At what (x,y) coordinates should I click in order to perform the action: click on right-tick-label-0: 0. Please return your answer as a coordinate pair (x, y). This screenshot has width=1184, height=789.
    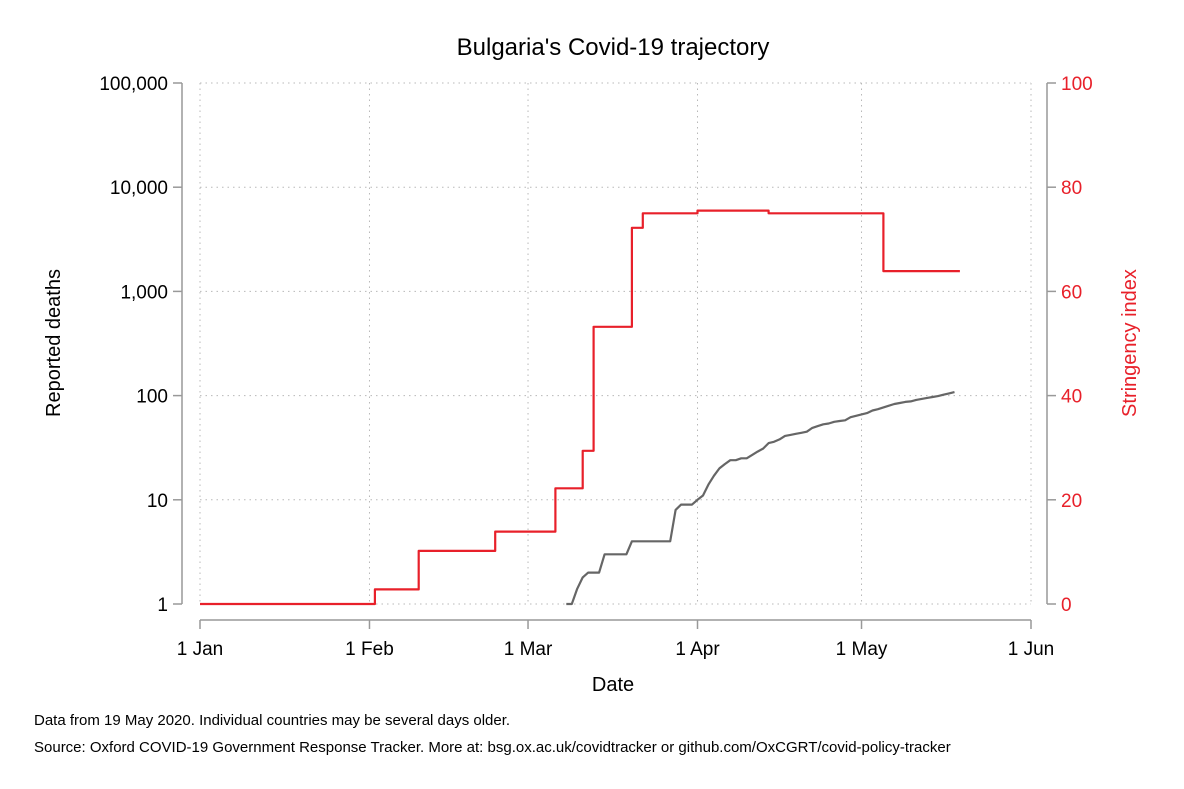
    Looking at the image, I should click on (1066, 605).